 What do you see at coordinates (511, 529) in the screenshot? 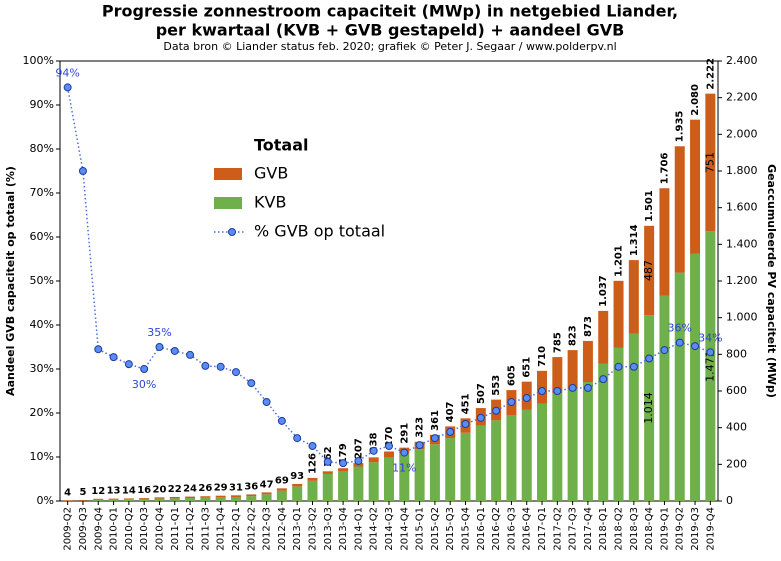
I see `x-tick-label: 2016-Q3` at bounding box center [511, 529].